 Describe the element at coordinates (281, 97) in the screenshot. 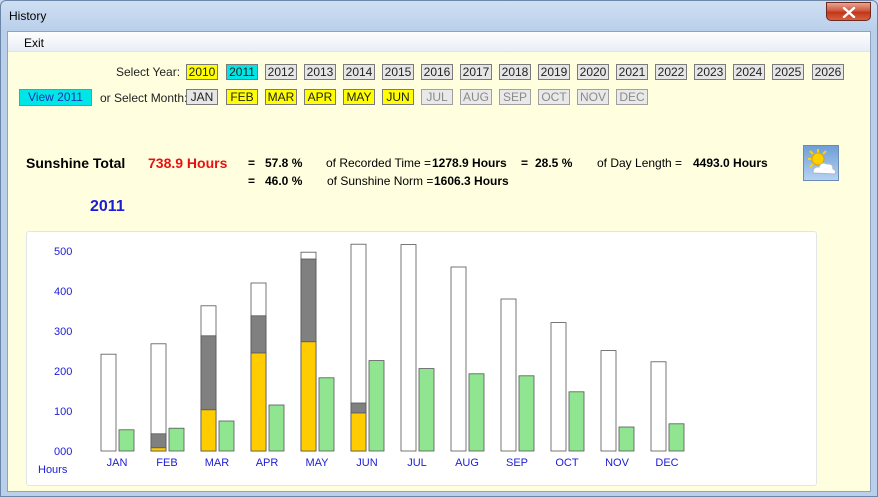

I see `month-button-mar: MAR` at that location.